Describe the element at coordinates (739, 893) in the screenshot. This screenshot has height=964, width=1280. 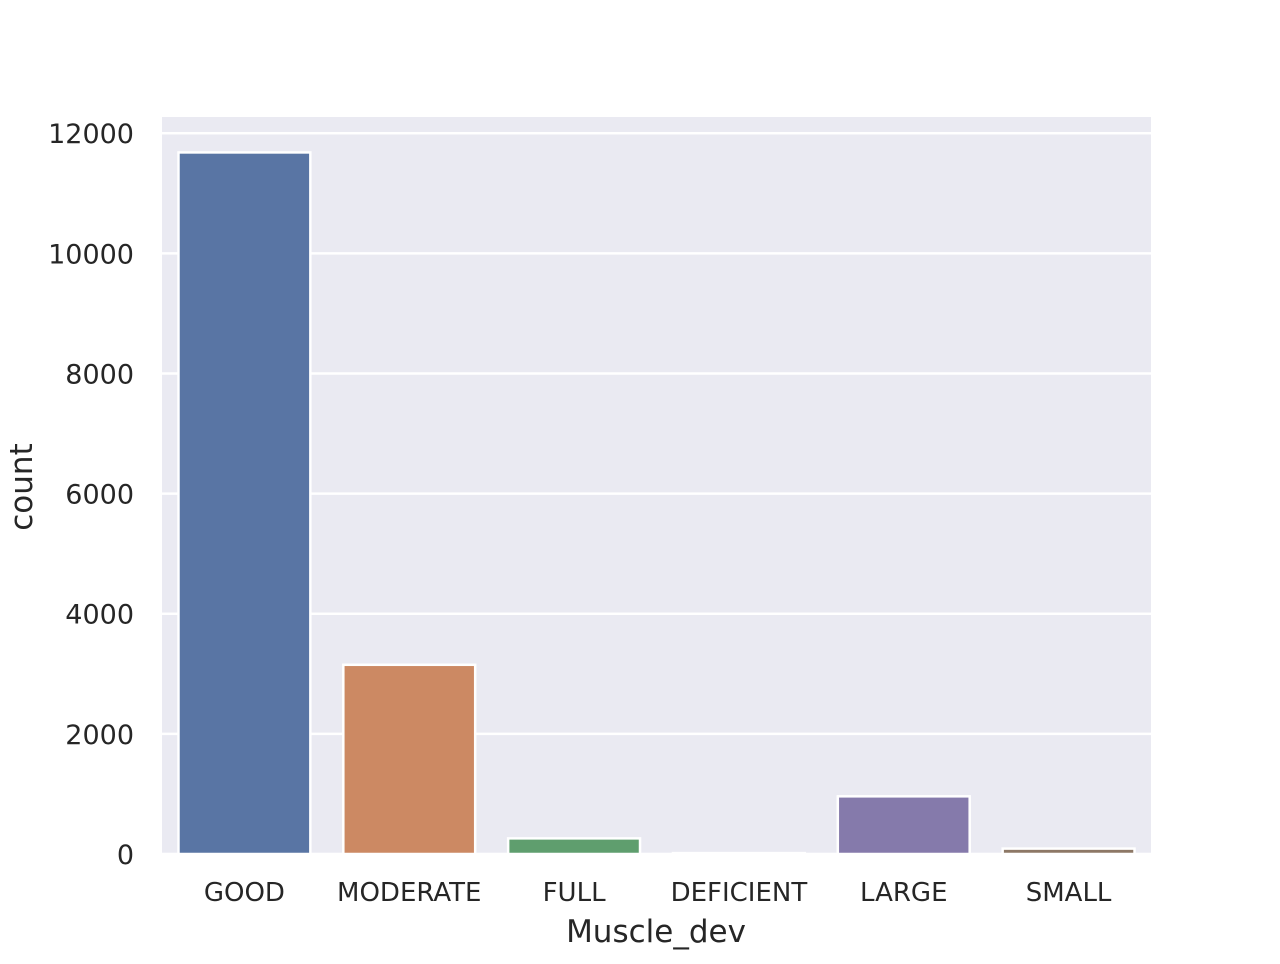
I see `x-tick-label: DEFICIENT` at that location.